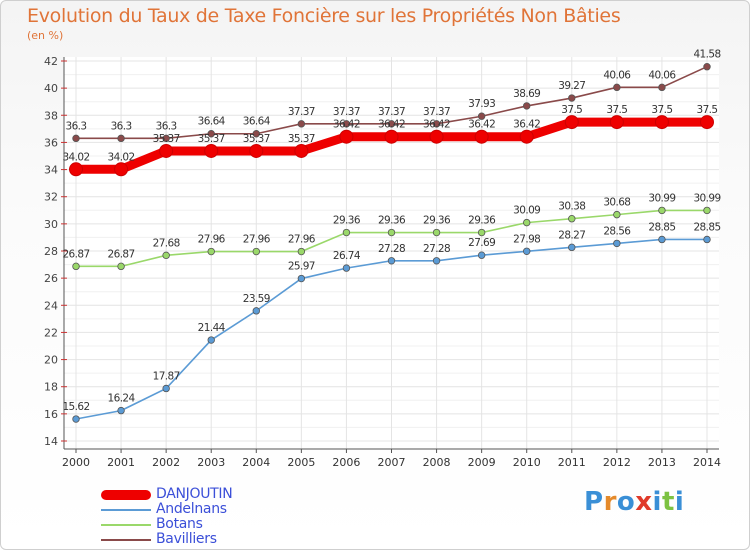 The height and width of the screenshot is (550, 750). What do you see at coordinates (51, 332) in the screenshot?
I see `y-tick-label: 22` at bounding box center [51, 332].